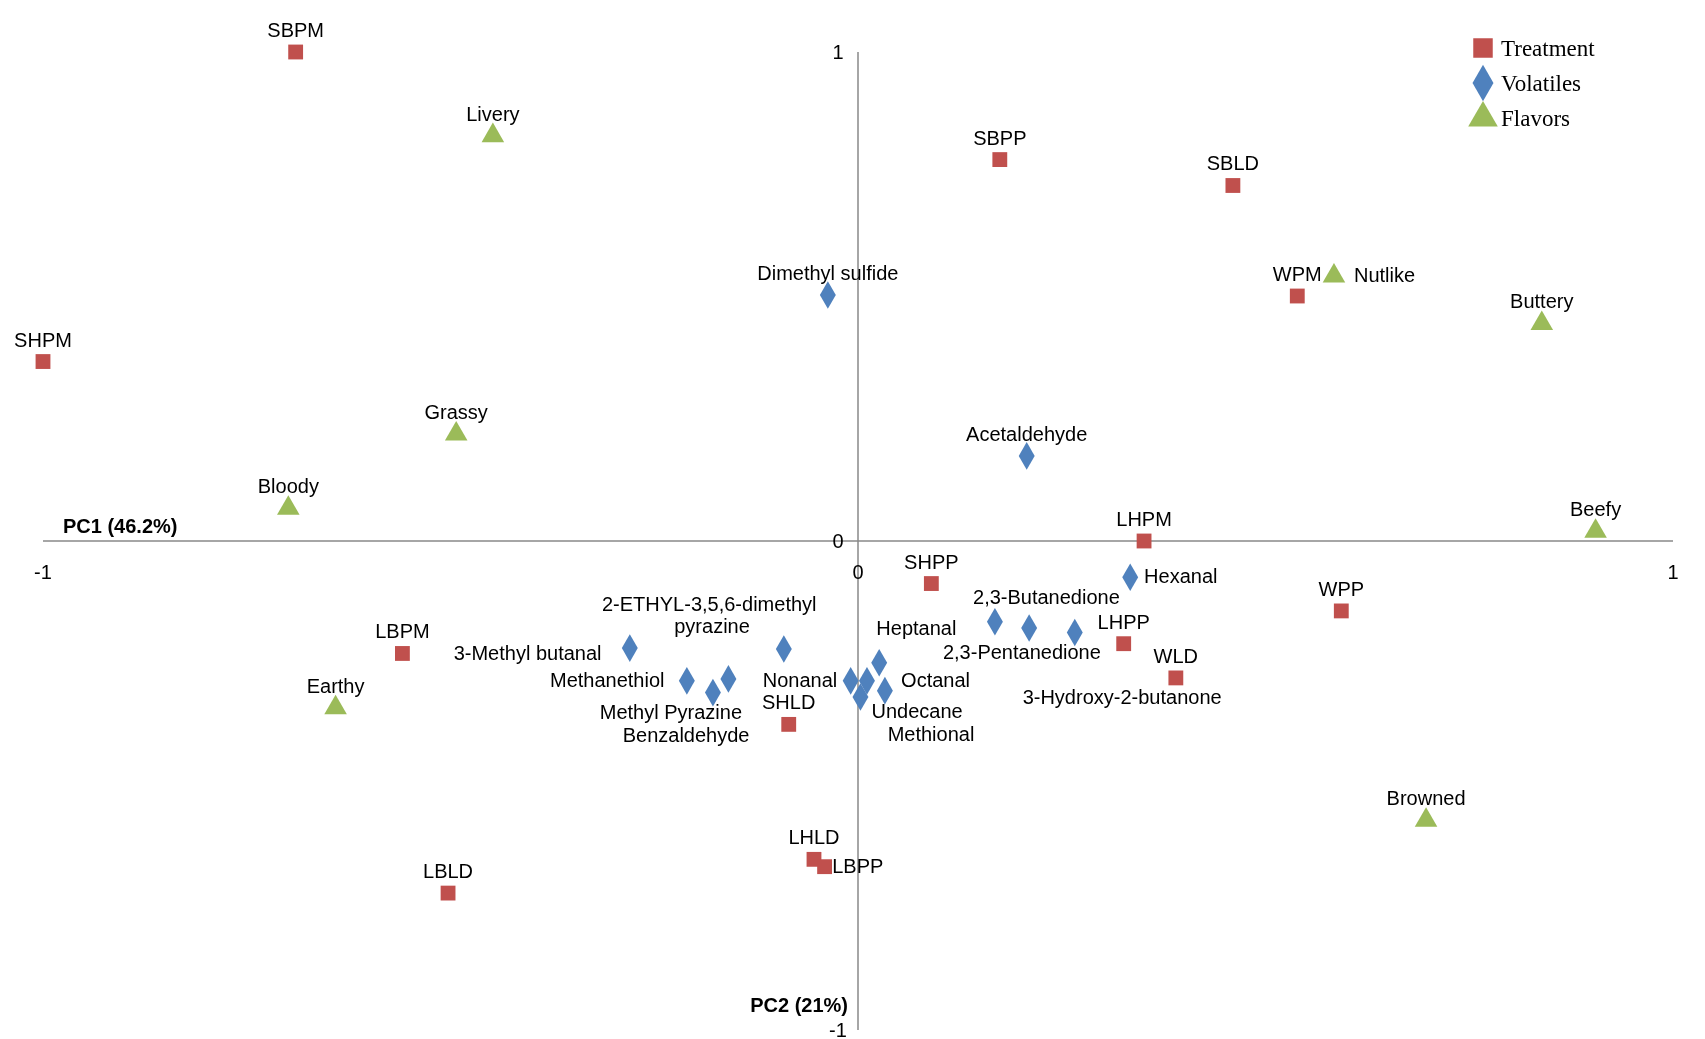  What do you see at coordinates (858, 865) in the screenshot?
I see `annotation: LBPP` at bounding box center [858, 865].